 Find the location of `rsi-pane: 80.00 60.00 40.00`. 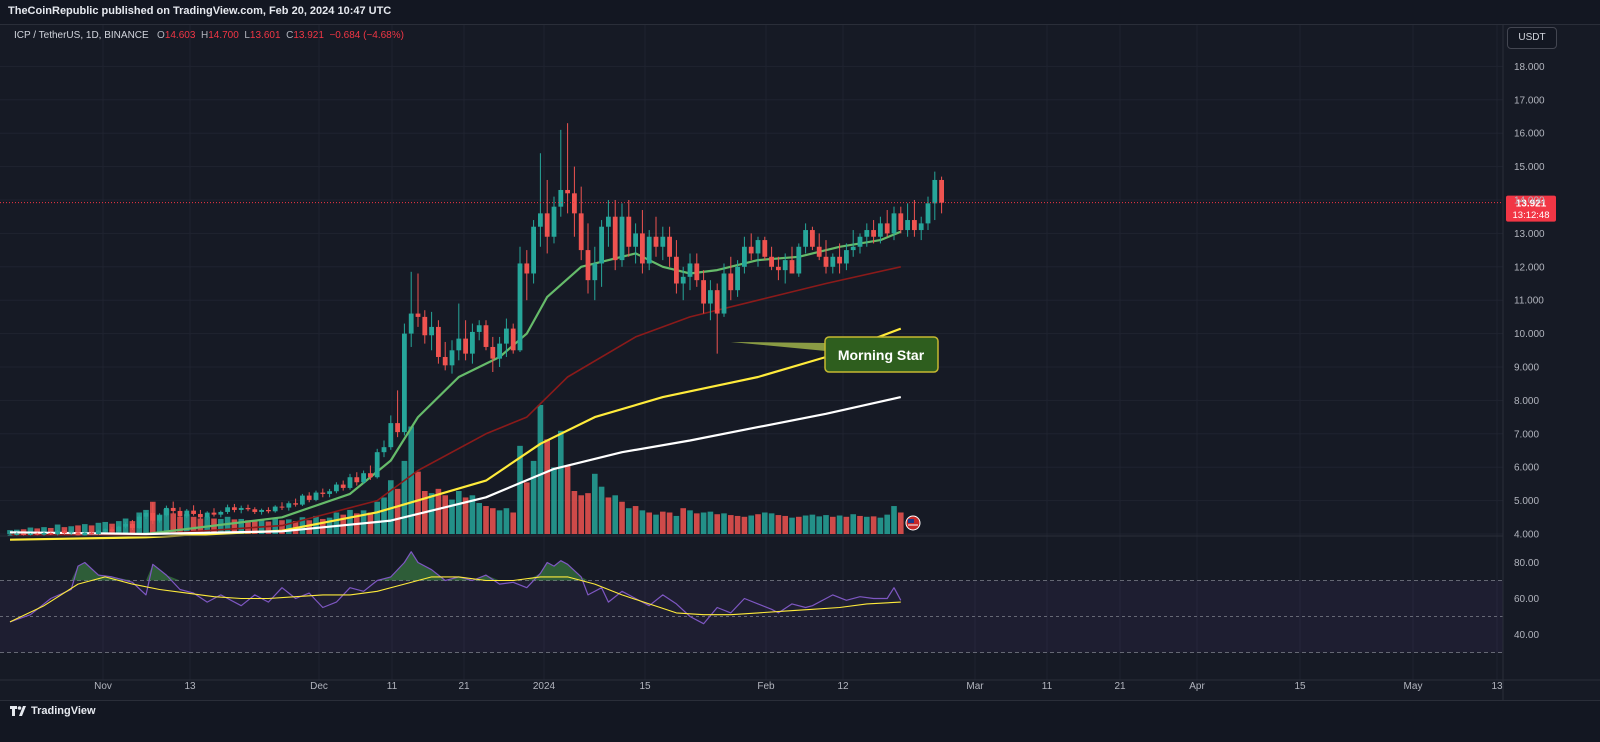

rsi-pane: 80.00 60.00 40.00 is located at coordinates (769, 602).